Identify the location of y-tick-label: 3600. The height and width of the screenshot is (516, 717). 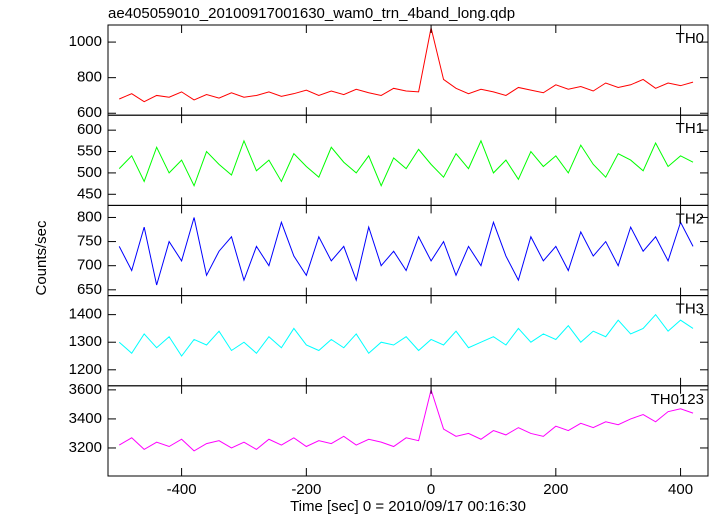
(85, 389).